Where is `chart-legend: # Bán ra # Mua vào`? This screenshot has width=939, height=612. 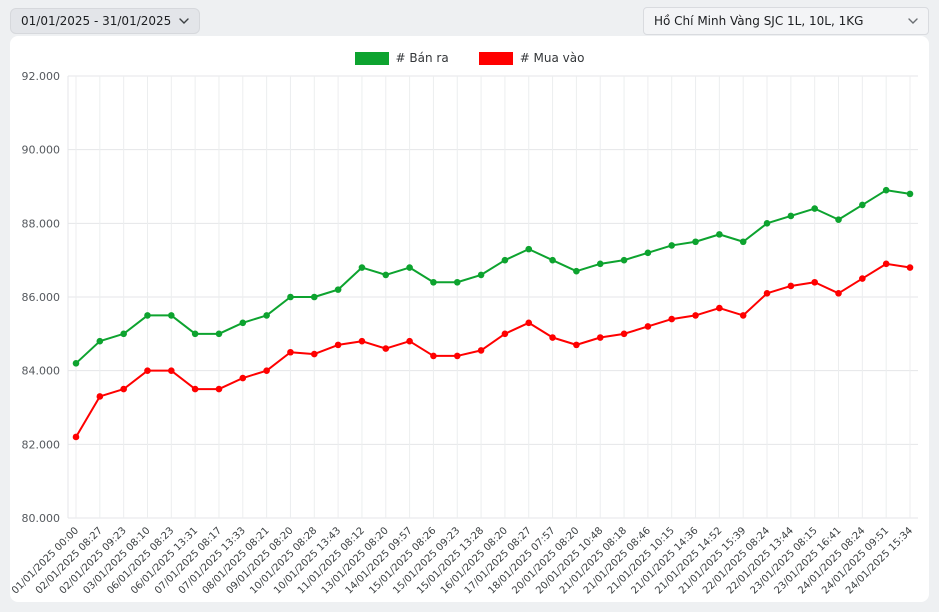
chart-legend: # Bán ra # Mua vào is located at coordinates (469, 53).